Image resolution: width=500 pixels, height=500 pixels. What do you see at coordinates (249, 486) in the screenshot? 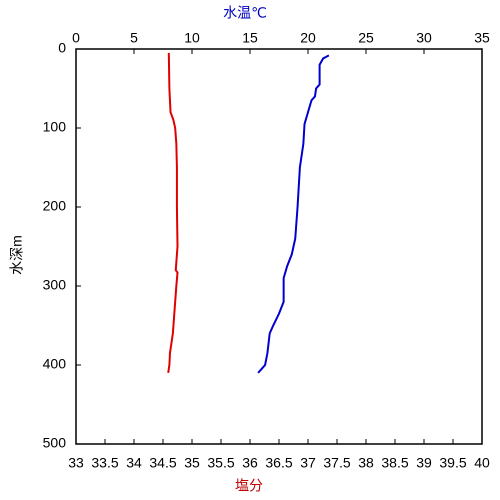
I see `bottom-axis-title: 塩分` at bounding box center [249, 486].